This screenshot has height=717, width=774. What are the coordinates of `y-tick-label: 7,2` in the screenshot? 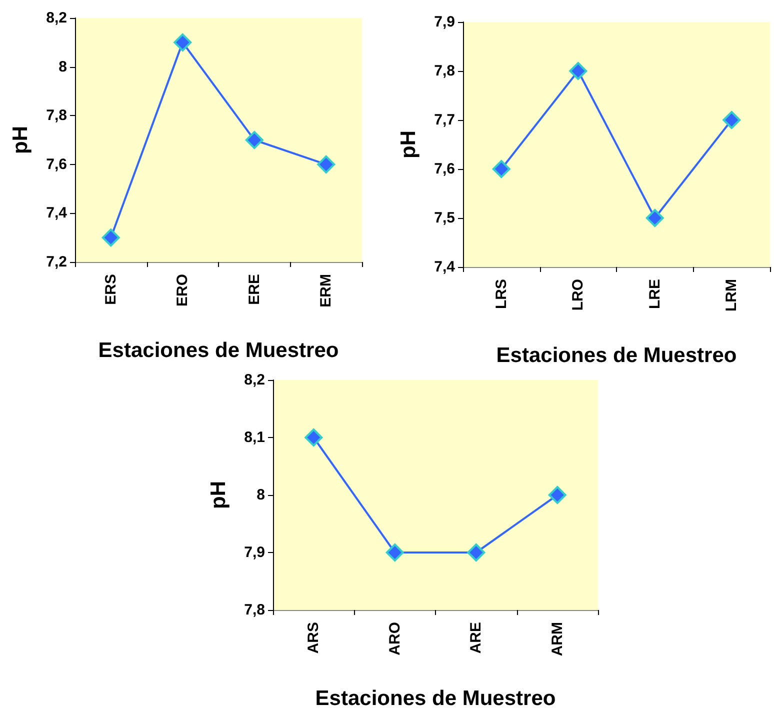 It's located at (56, 262).